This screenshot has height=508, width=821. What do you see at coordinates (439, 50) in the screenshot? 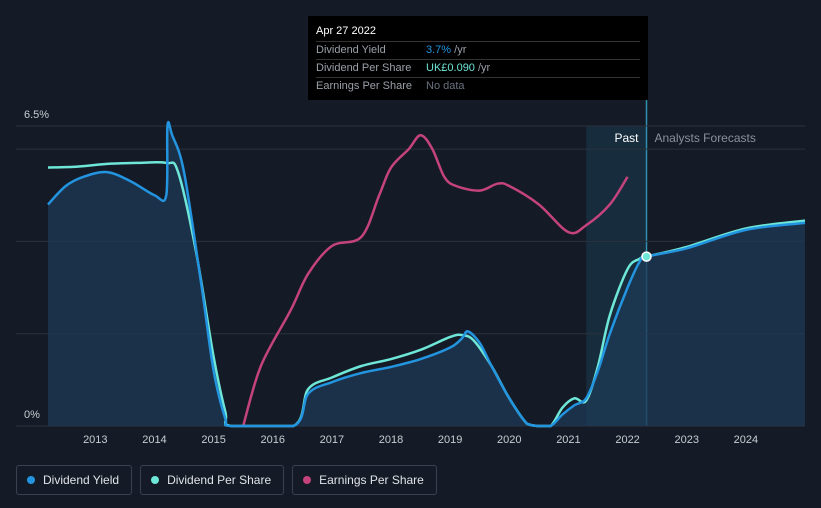
I see `tooltip-value: 3.7%` at bounding box center [439, 50].